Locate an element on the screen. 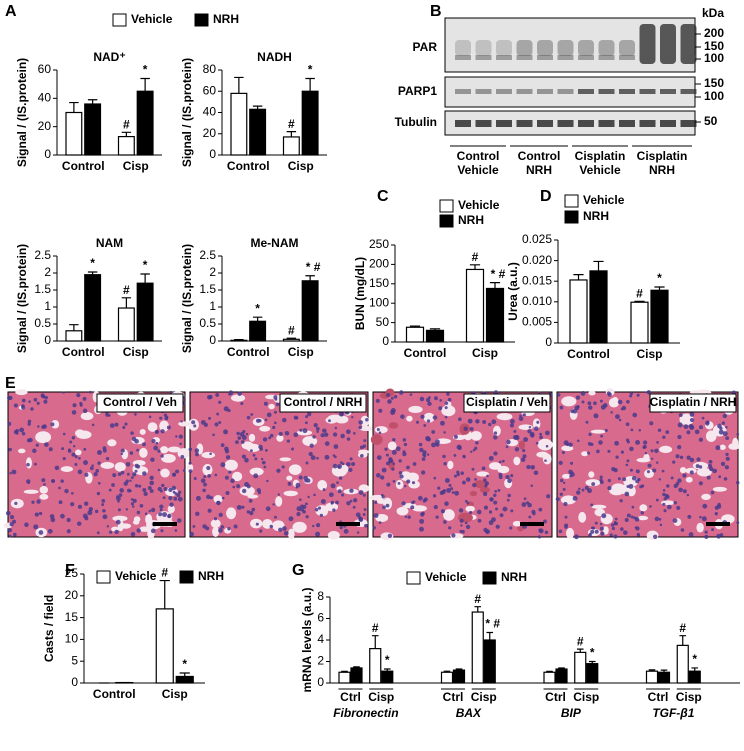 The height and width of the screenshot is (751, 744). image-label: Cisplatin / Veh is located at coordinates (507, 402).